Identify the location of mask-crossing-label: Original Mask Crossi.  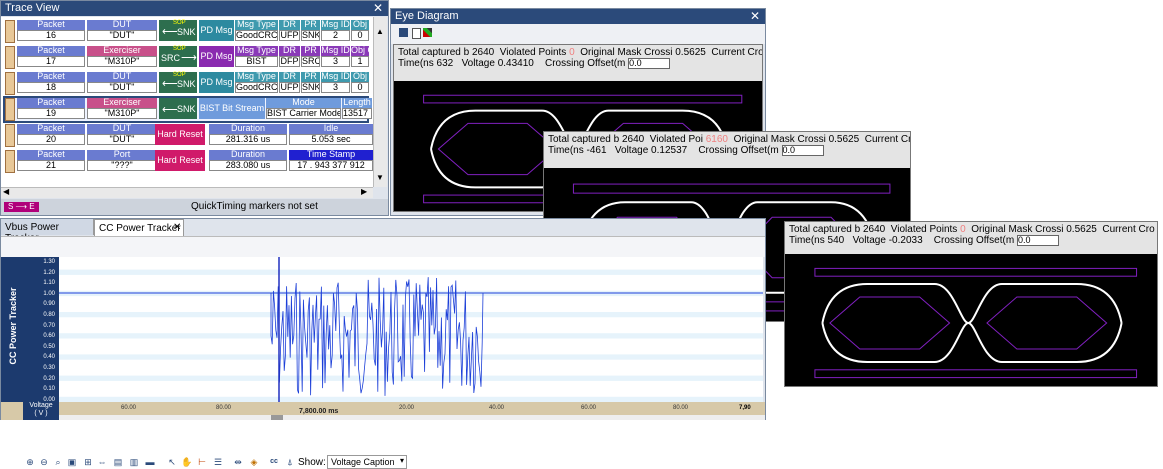
(779, 139).